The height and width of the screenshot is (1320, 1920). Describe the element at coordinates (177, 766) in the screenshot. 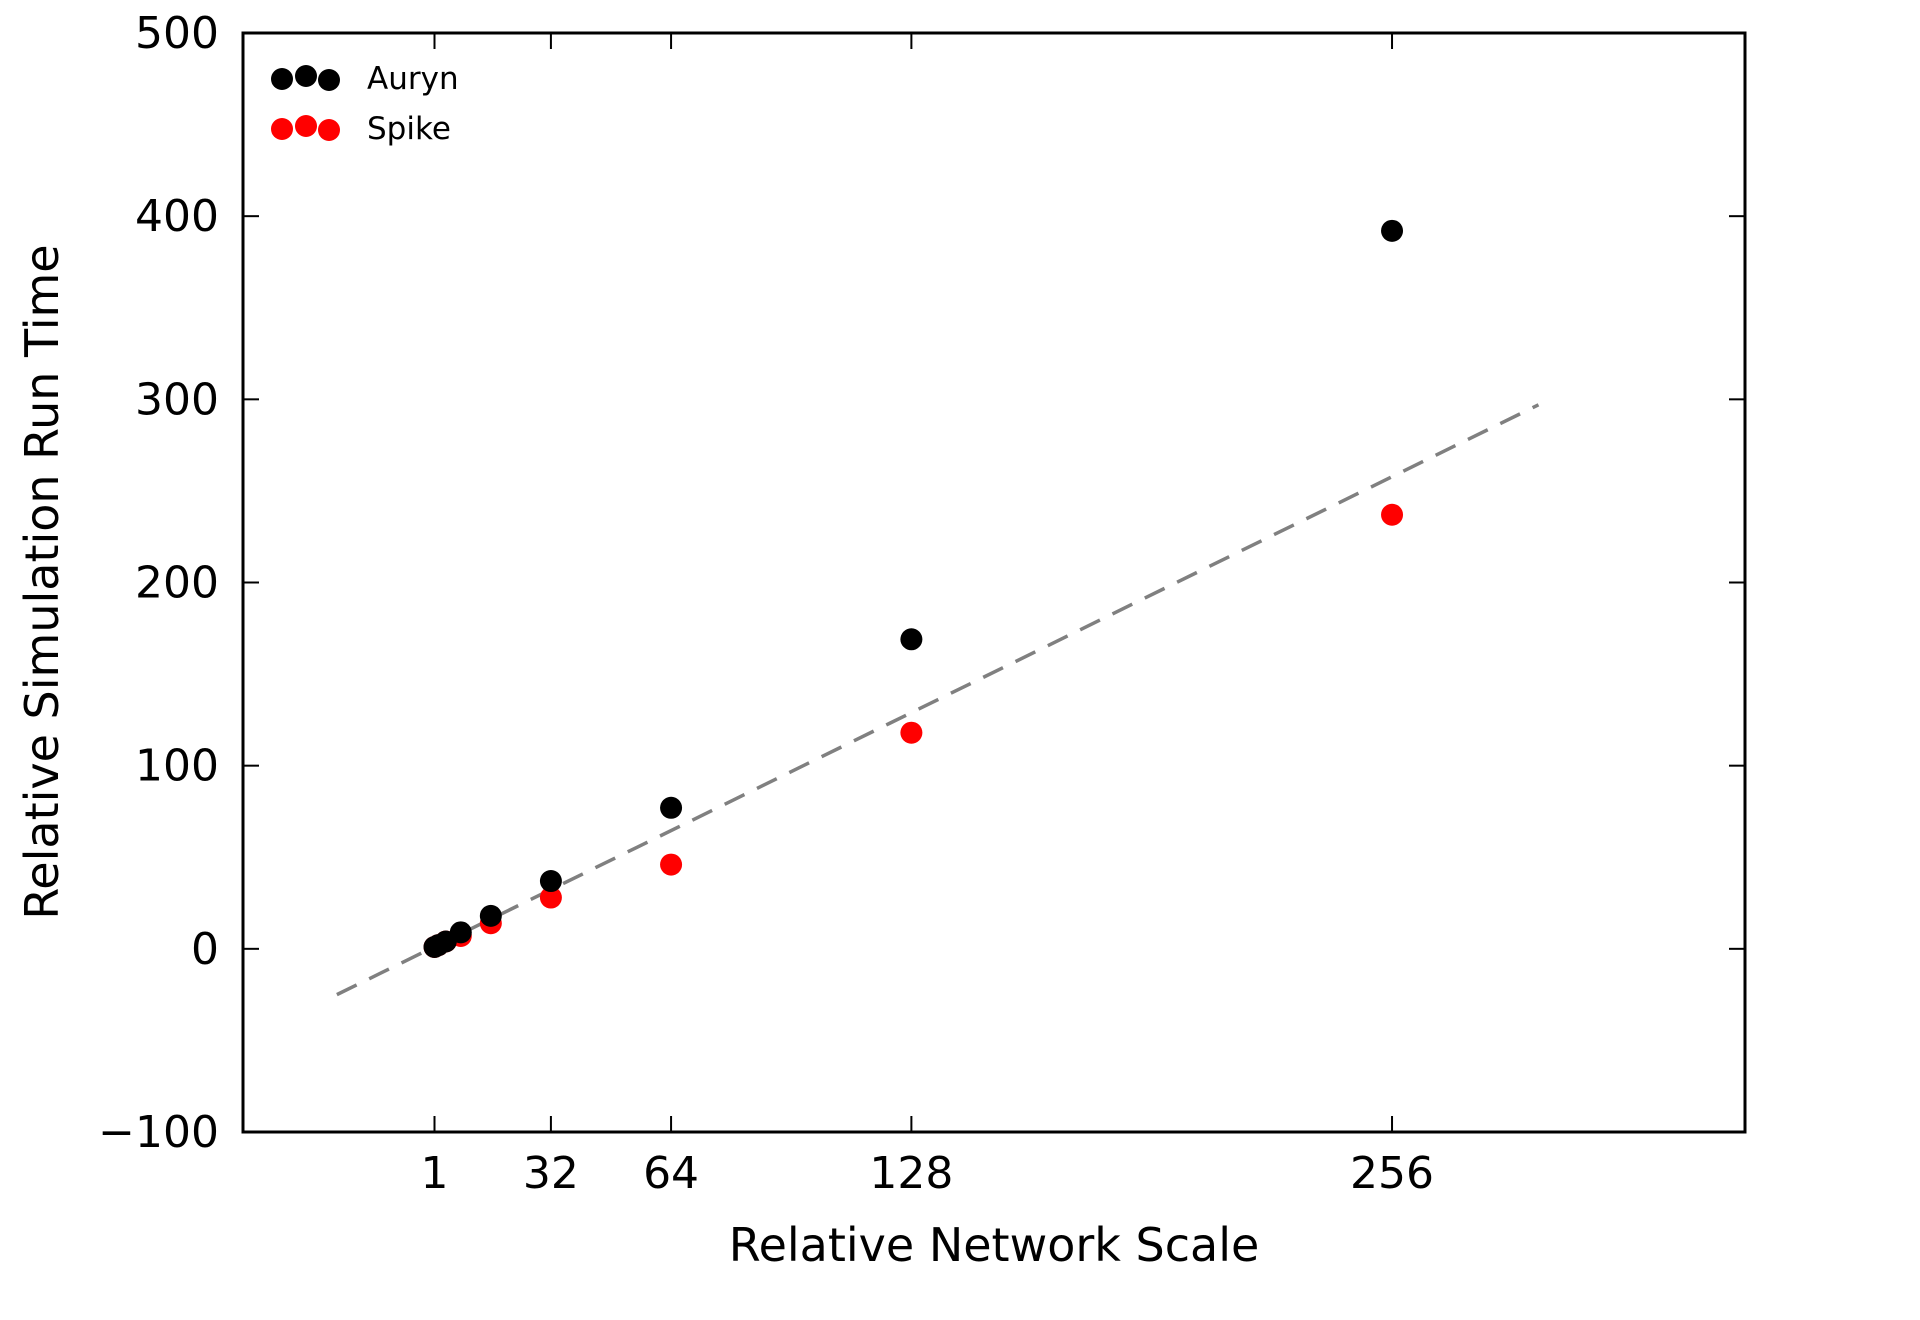

I see `y-tick-label: 100` at that location.